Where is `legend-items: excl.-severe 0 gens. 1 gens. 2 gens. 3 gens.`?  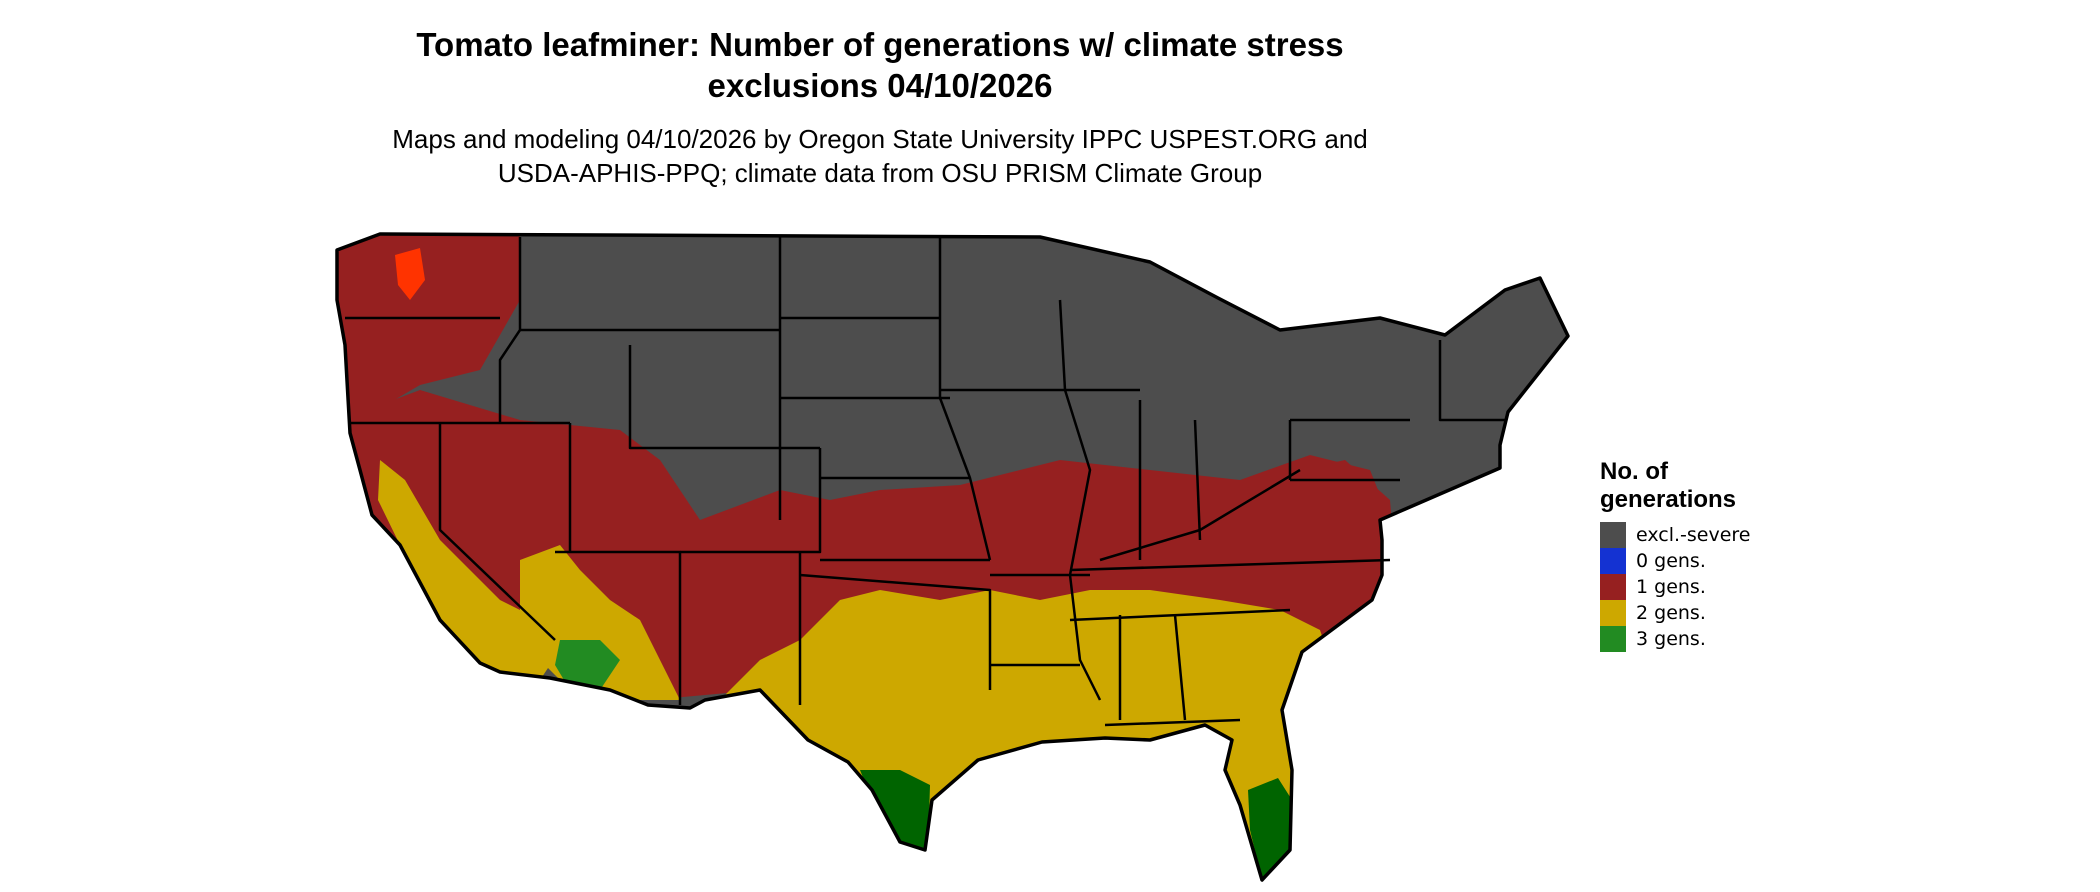
legend-items: excl.-severe 0 gens. 1 gens. 2 gens. 3 gens. is located at coordinates (1700, 587).